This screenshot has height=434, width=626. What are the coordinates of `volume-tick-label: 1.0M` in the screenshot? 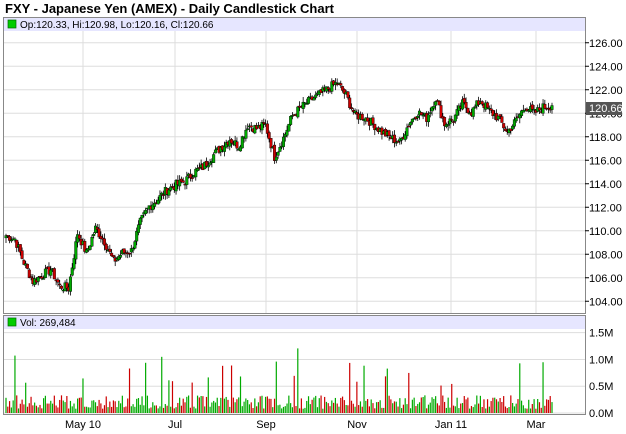 It's located at (601, 360).